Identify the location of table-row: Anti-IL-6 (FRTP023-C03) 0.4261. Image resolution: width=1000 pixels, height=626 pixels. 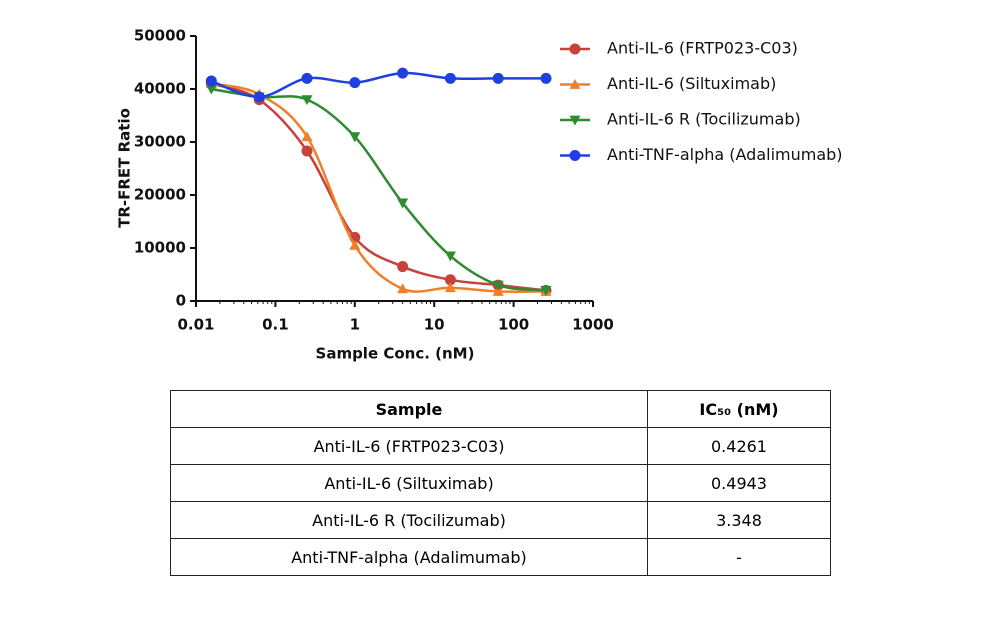
(500, 446).